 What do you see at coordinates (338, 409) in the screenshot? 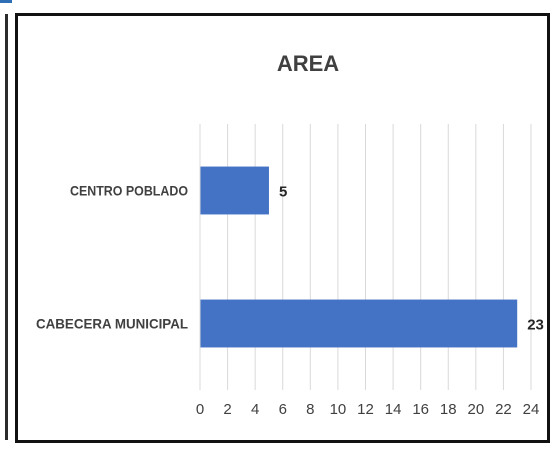
I see `x-tick-label: 10` at bounding box center [338, 409].